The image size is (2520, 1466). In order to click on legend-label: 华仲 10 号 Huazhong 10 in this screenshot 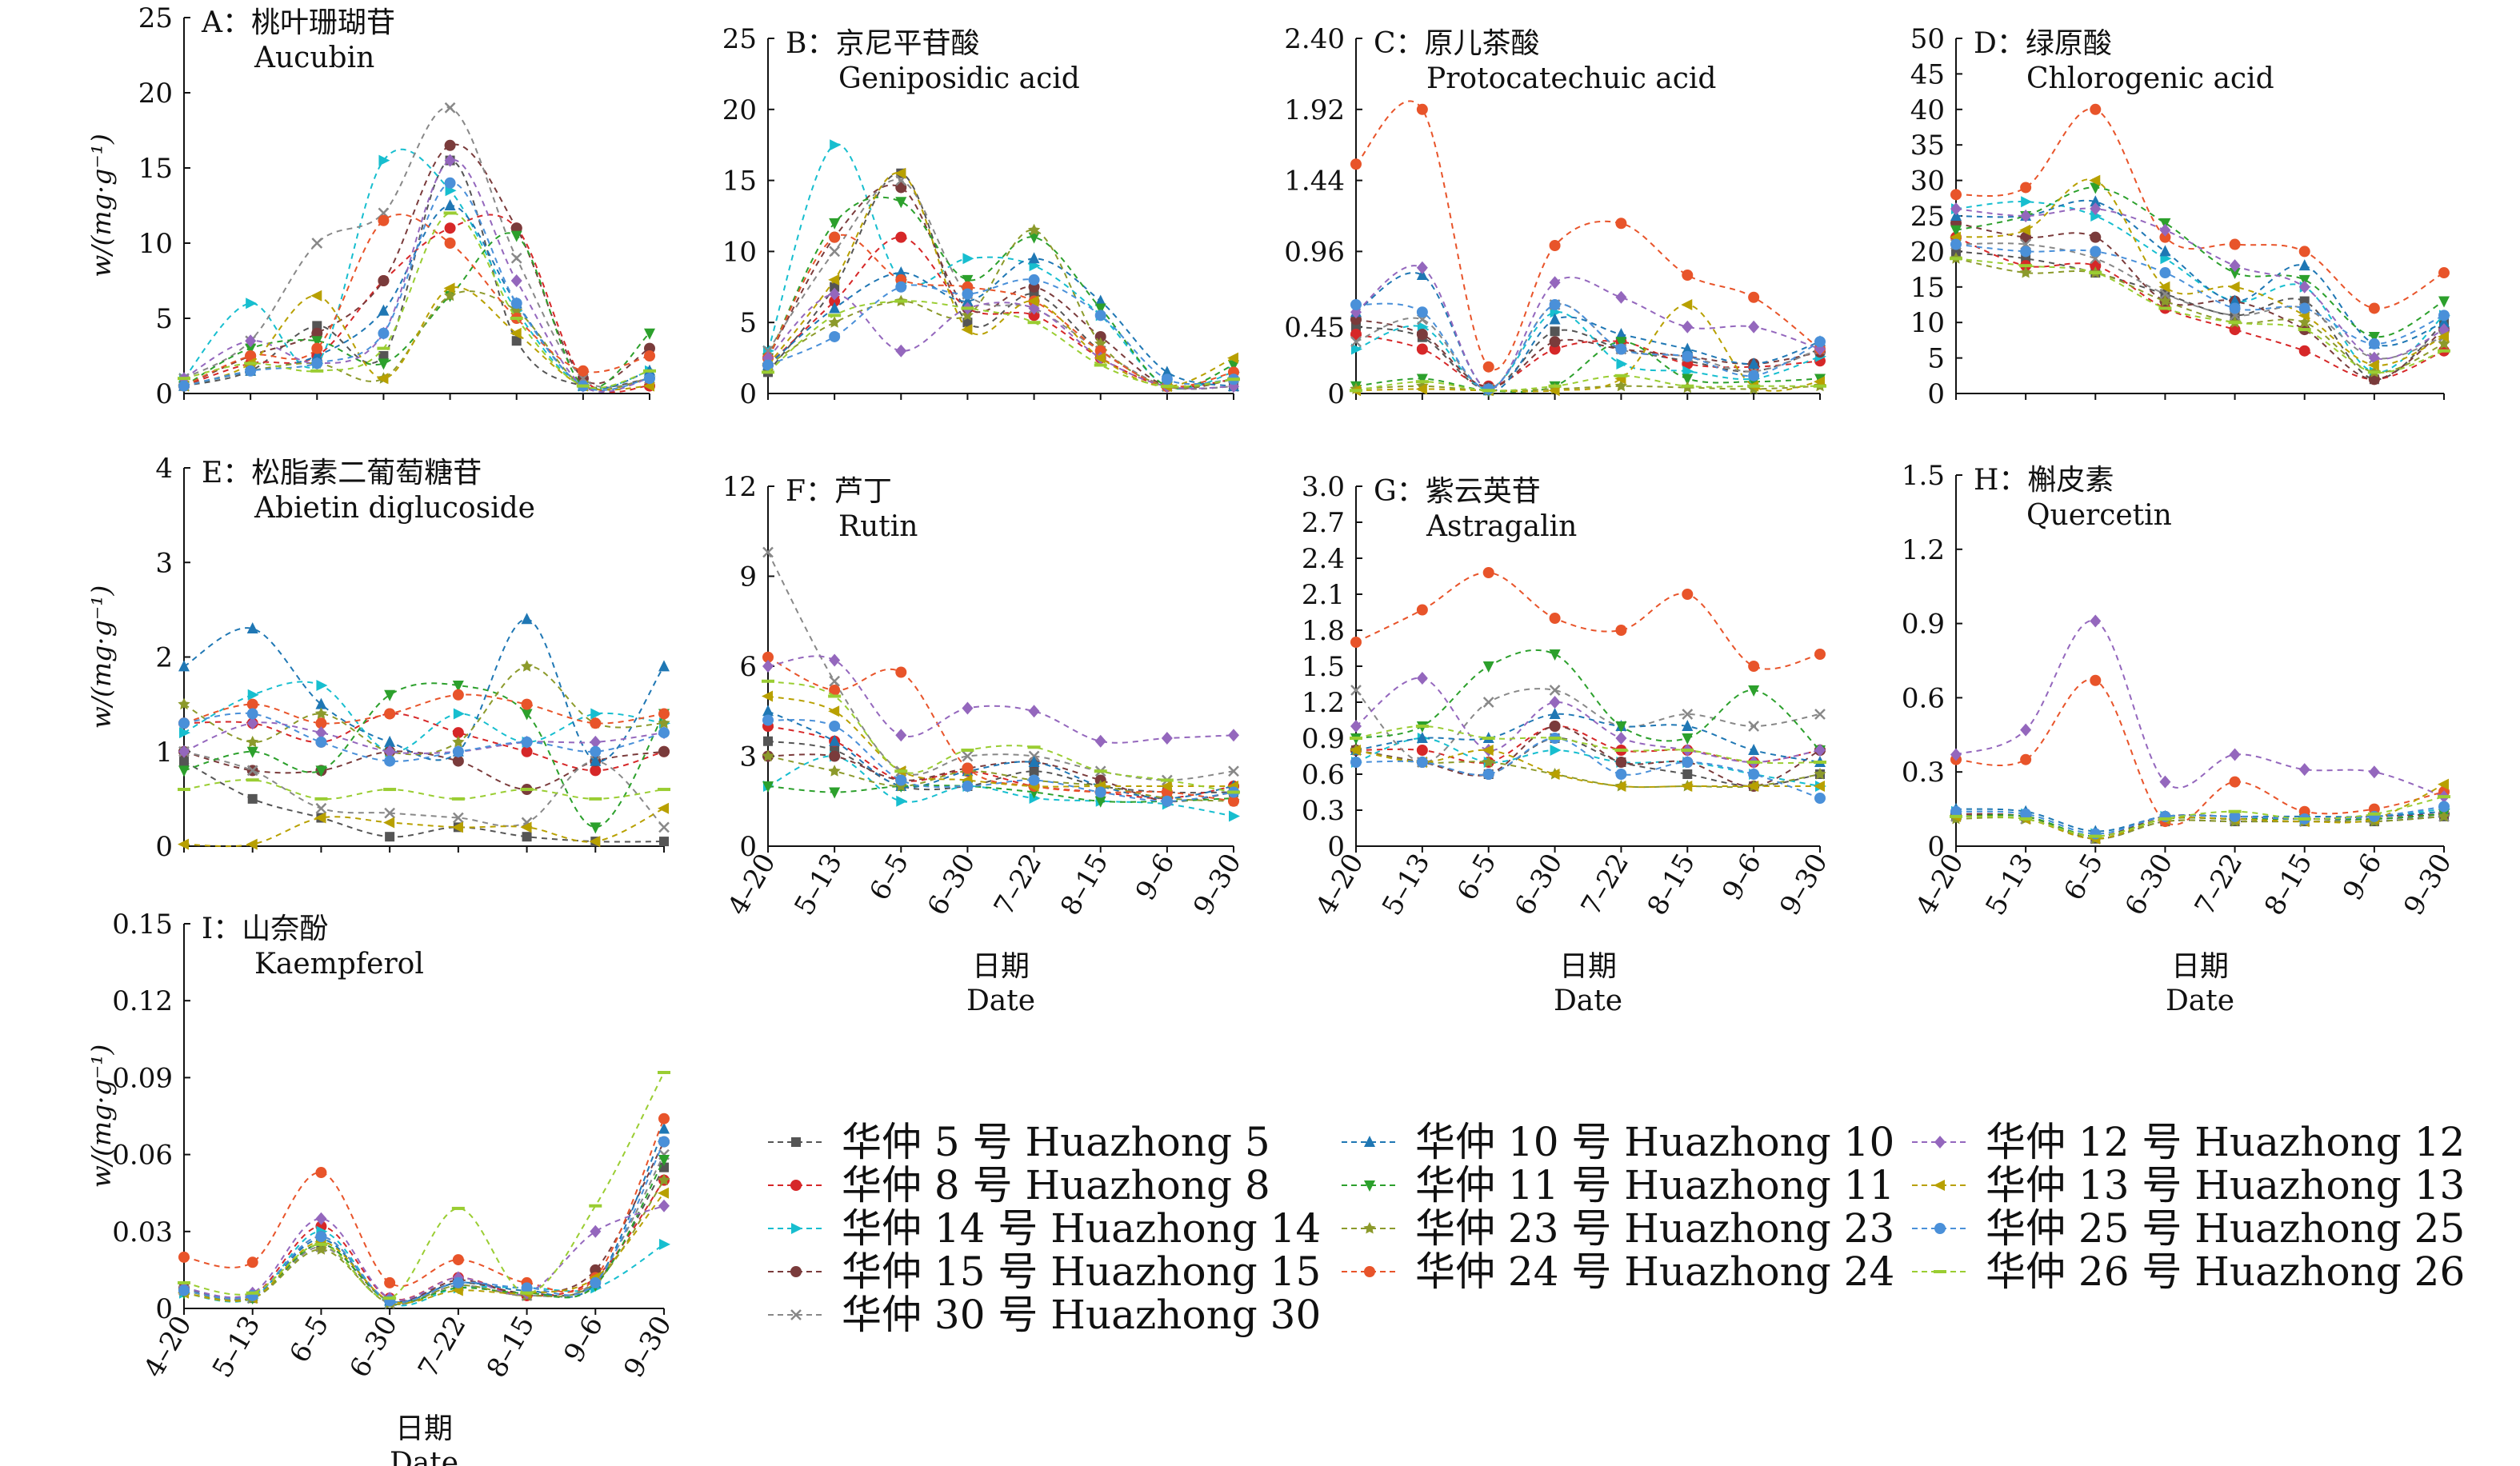, I will do `click(1654, 1142)`.